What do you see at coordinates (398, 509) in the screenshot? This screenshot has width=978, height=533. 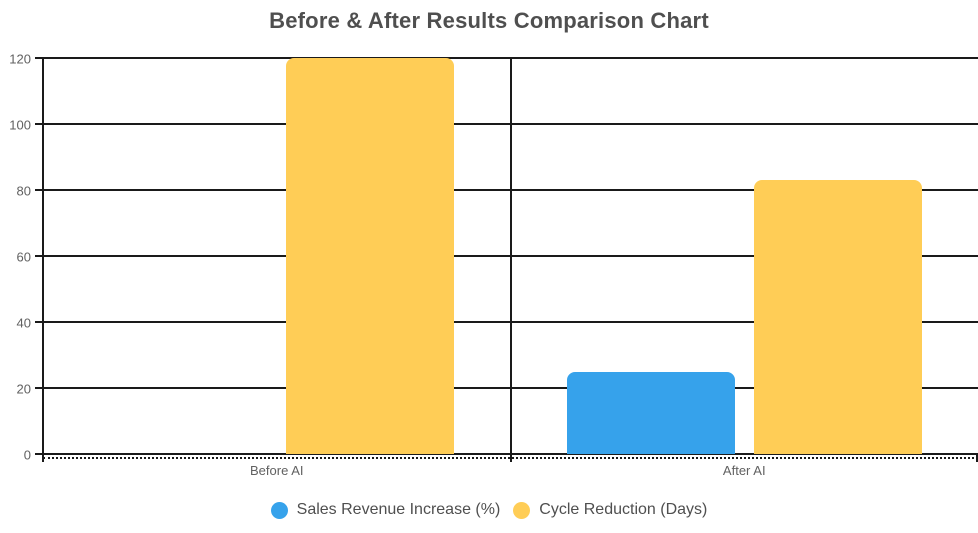 I see `legend-label: Sales Revenue Increase (%)` at bounding box center [398, 509].